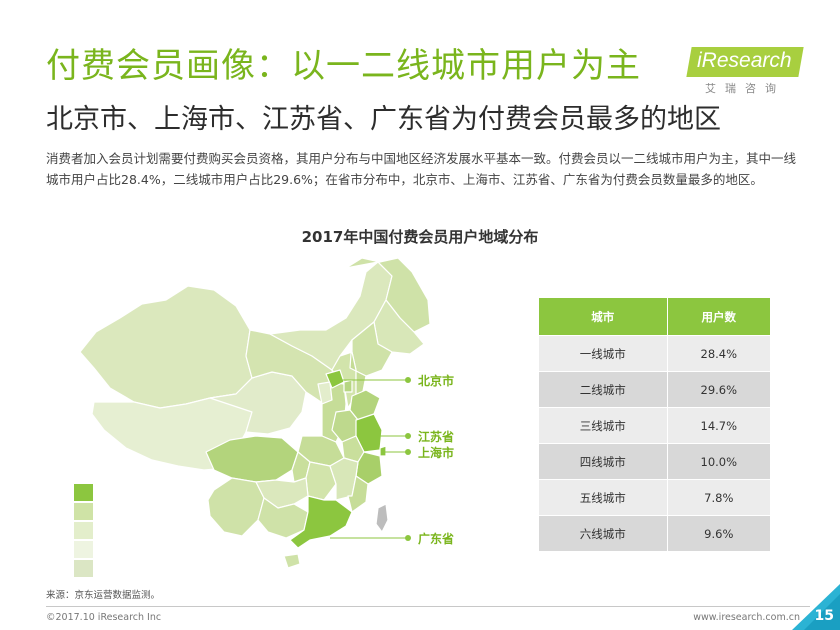  Describe the element at coordinates (258, 403) in the screenshot. I see `map-region-qinghai` at that location.